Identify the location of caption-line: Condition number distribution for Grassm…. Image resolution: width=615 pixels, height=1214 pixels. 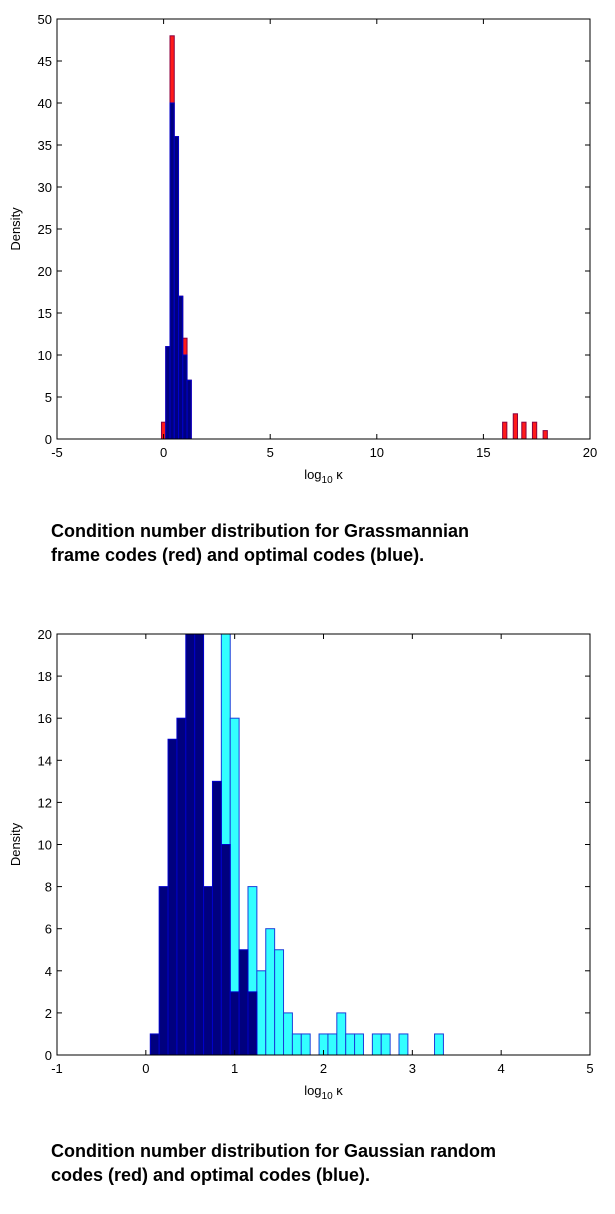
(260, 531).